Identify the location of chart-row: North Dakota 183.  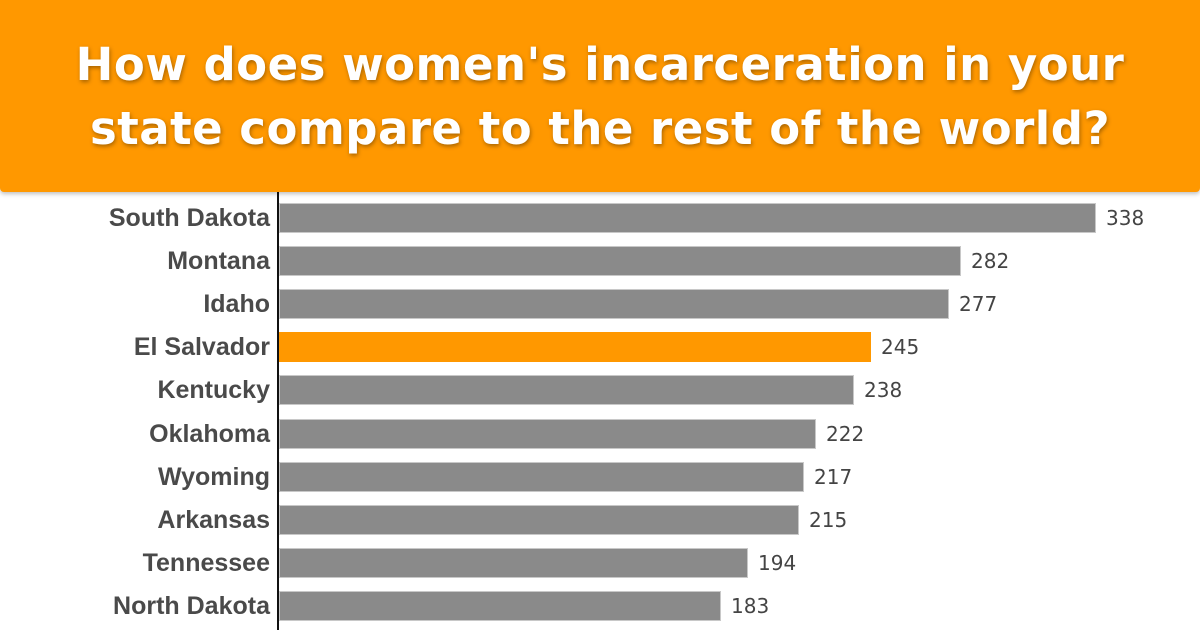
(600, 606).